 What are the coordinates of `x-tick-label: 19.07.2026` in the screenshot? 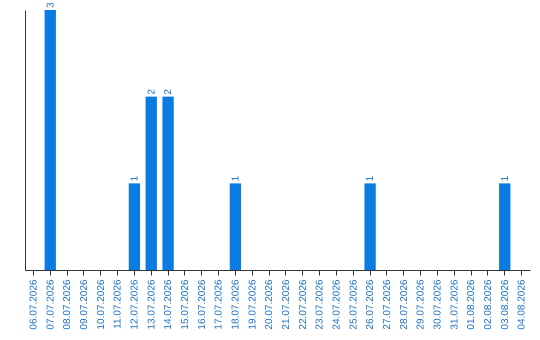 It's located at (252, 304).